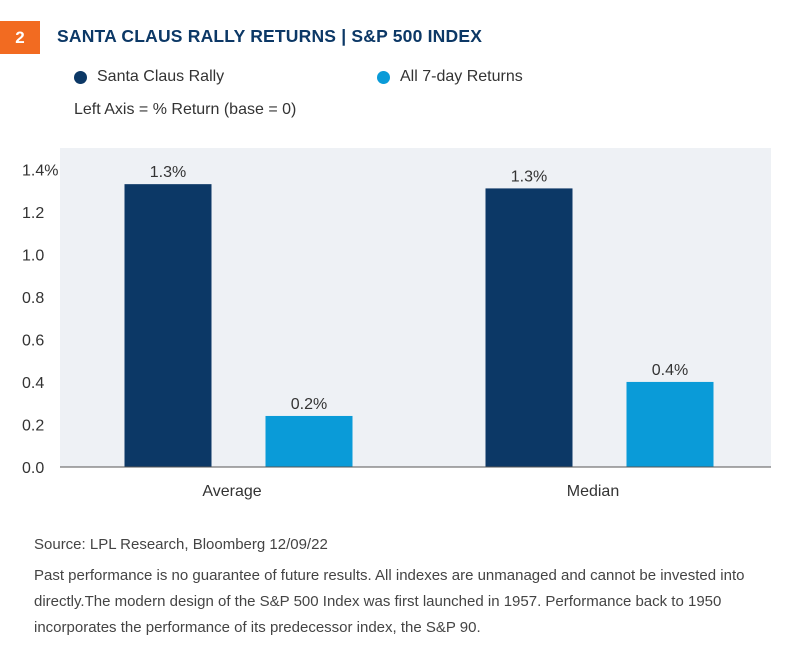 This screenshot has height=664, width=799. I want to click on data-label: 0.4%, so click(670, 370).